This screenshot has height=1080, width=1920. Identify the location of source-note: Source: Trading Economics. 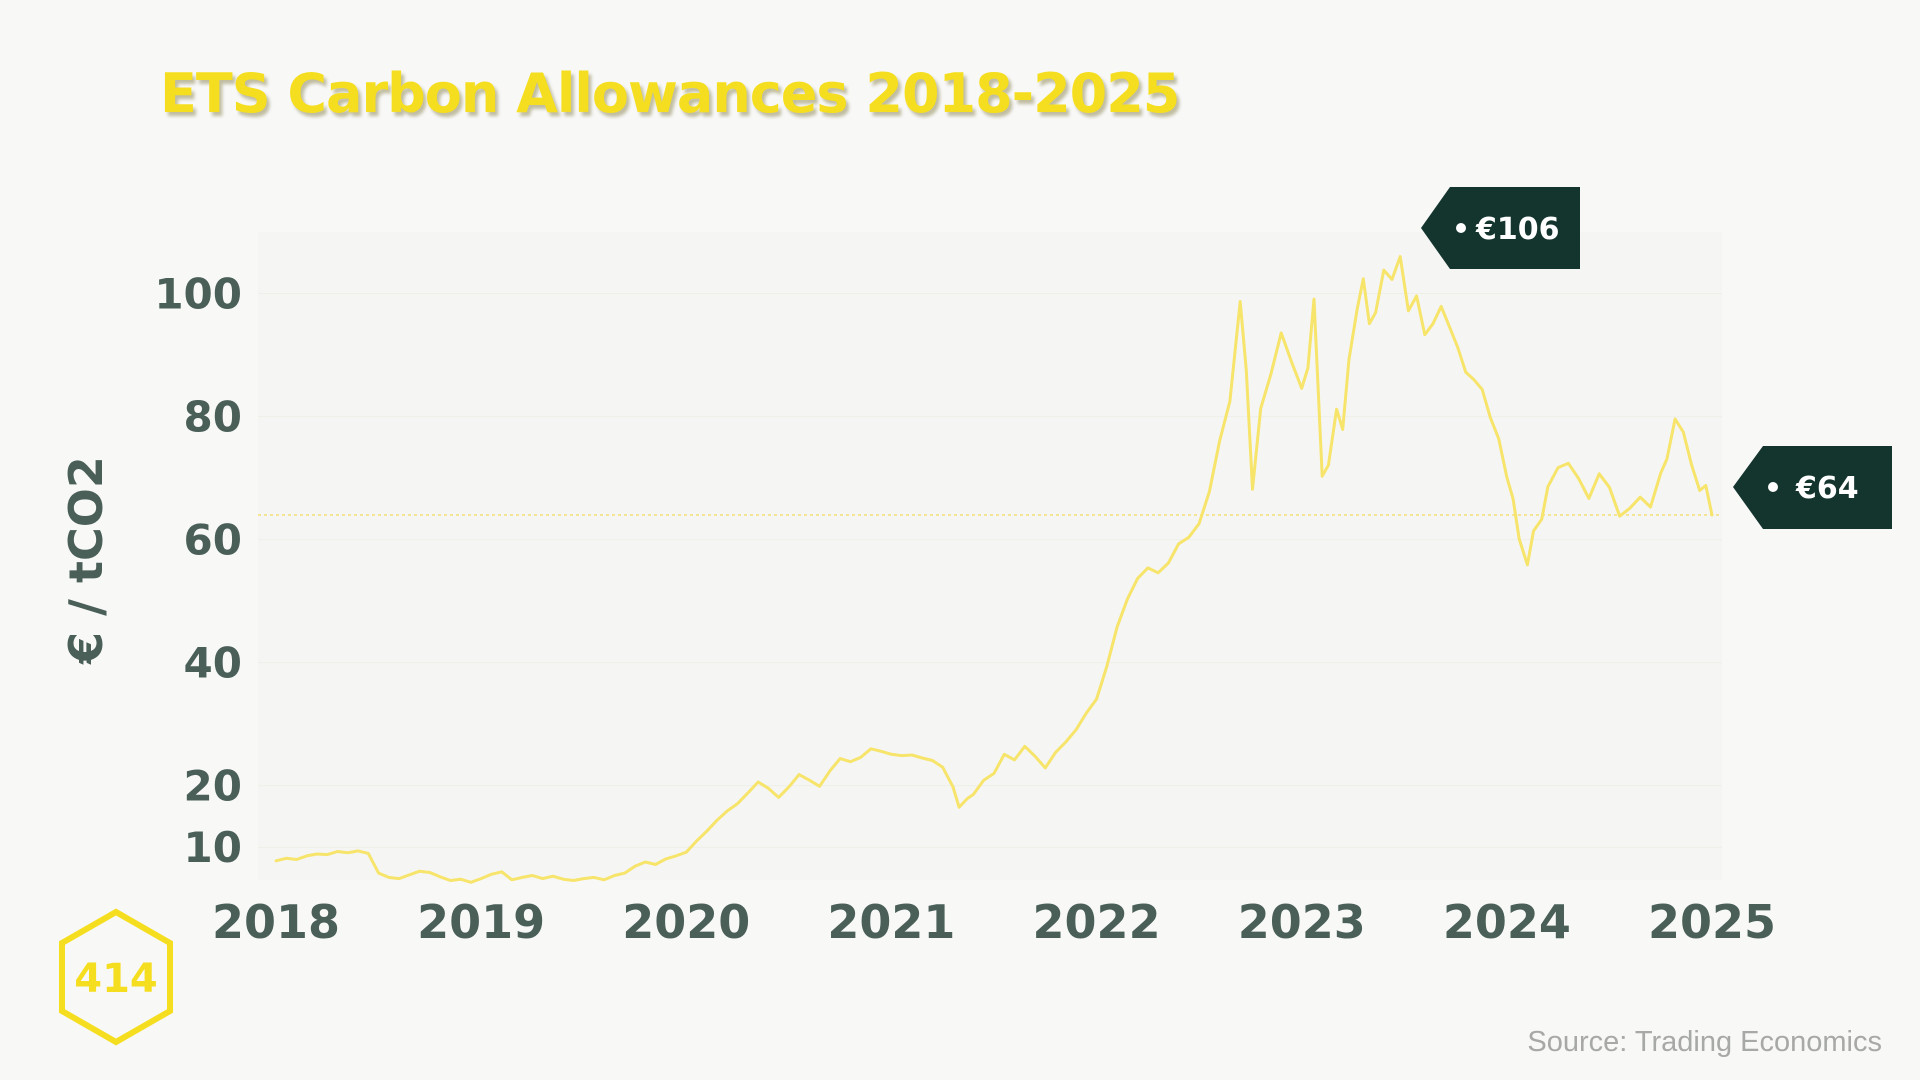
(1704, 1042).